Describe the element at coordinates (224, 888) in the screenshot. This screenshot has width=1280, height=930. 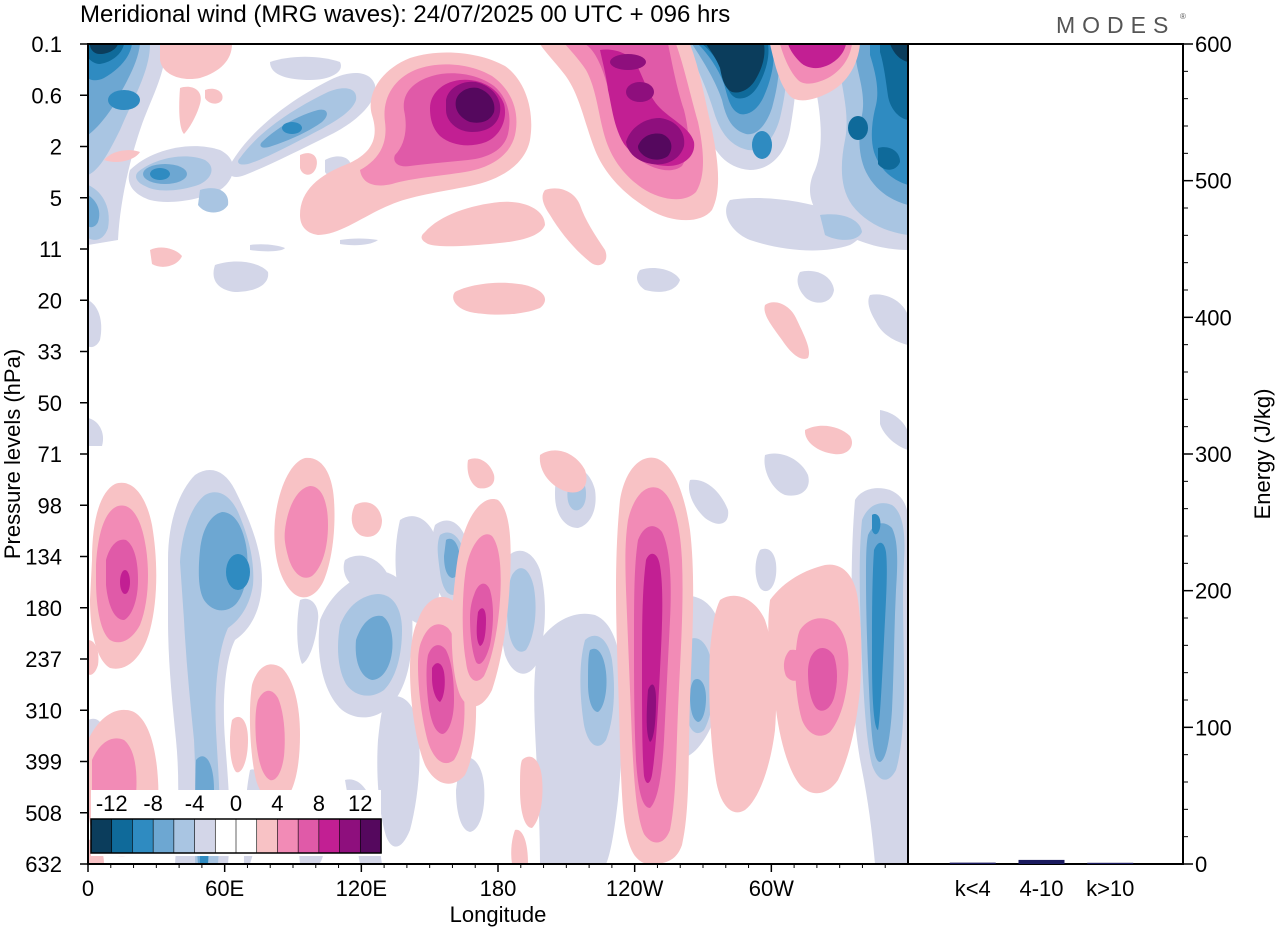
I see `longitude-tick-label: 60E` at that location.